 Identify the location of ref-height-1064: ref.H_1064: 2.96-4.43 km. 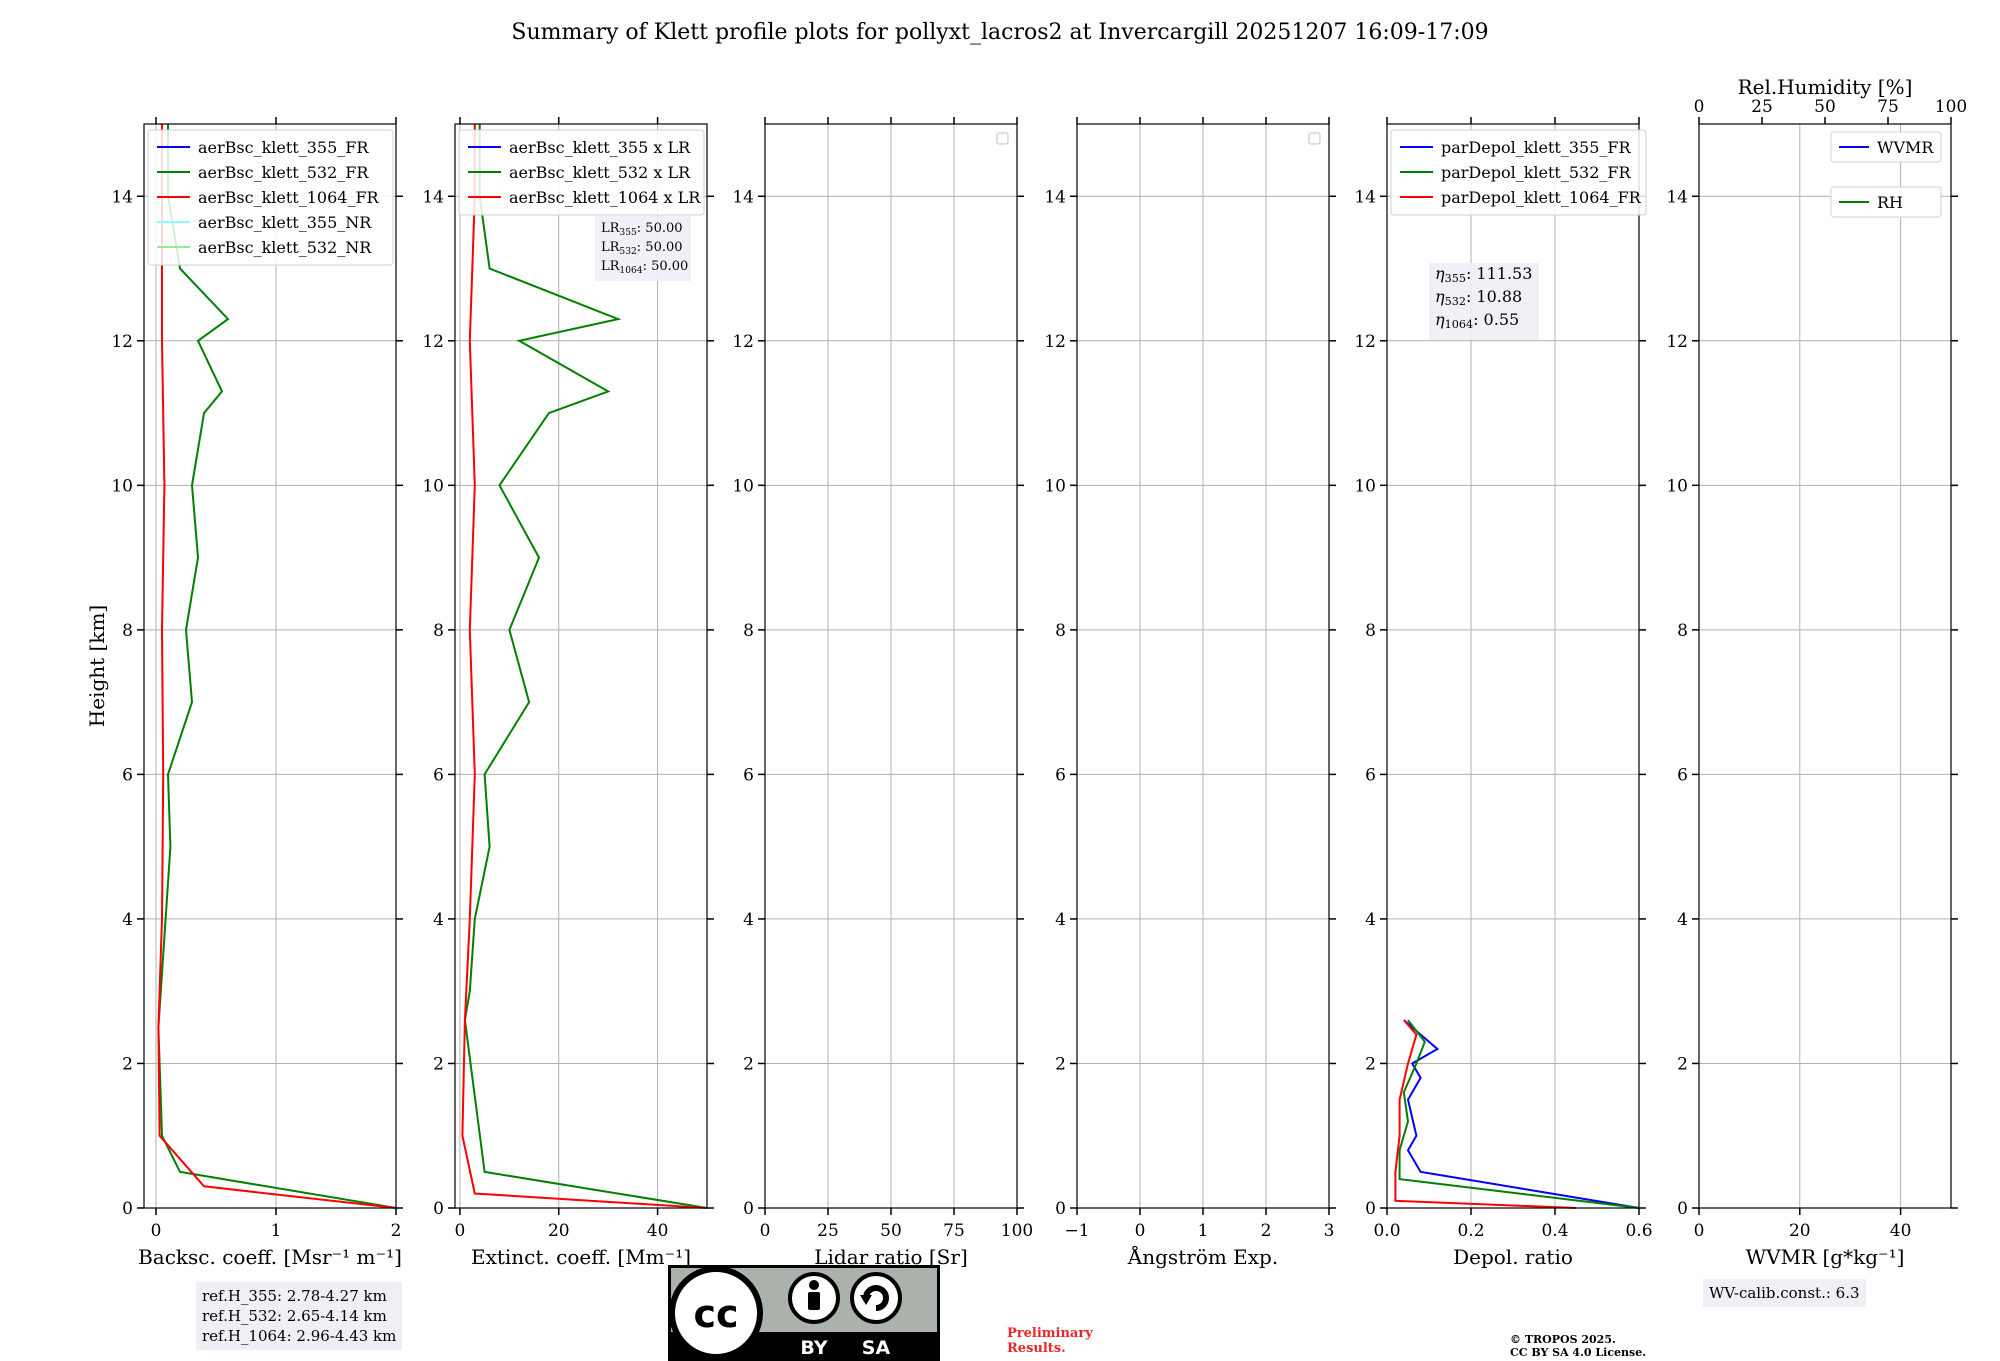
(299, 1336).